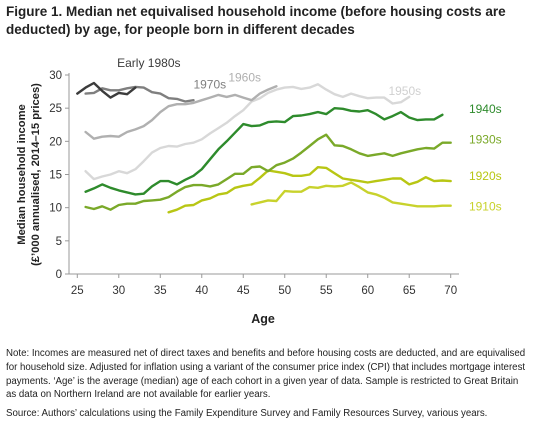  Describe the element at coordinates (243, 291) in the screenshot. I see `x-tick-label: 45` at that location.